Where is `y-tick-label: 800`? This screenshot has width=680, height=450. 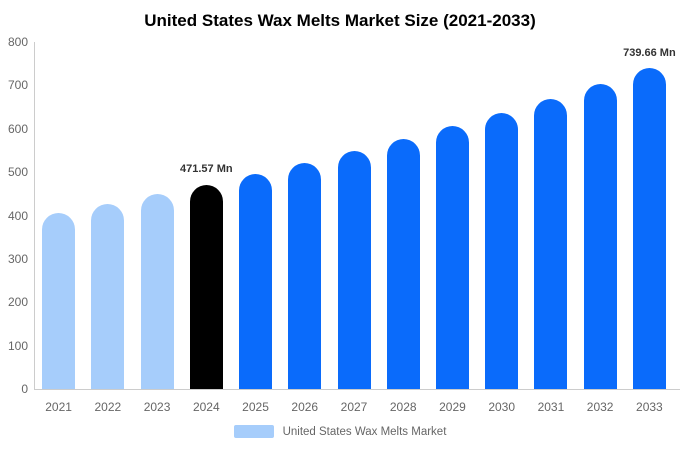
y-tick-label: 800 is located at coordinates (17, 42).